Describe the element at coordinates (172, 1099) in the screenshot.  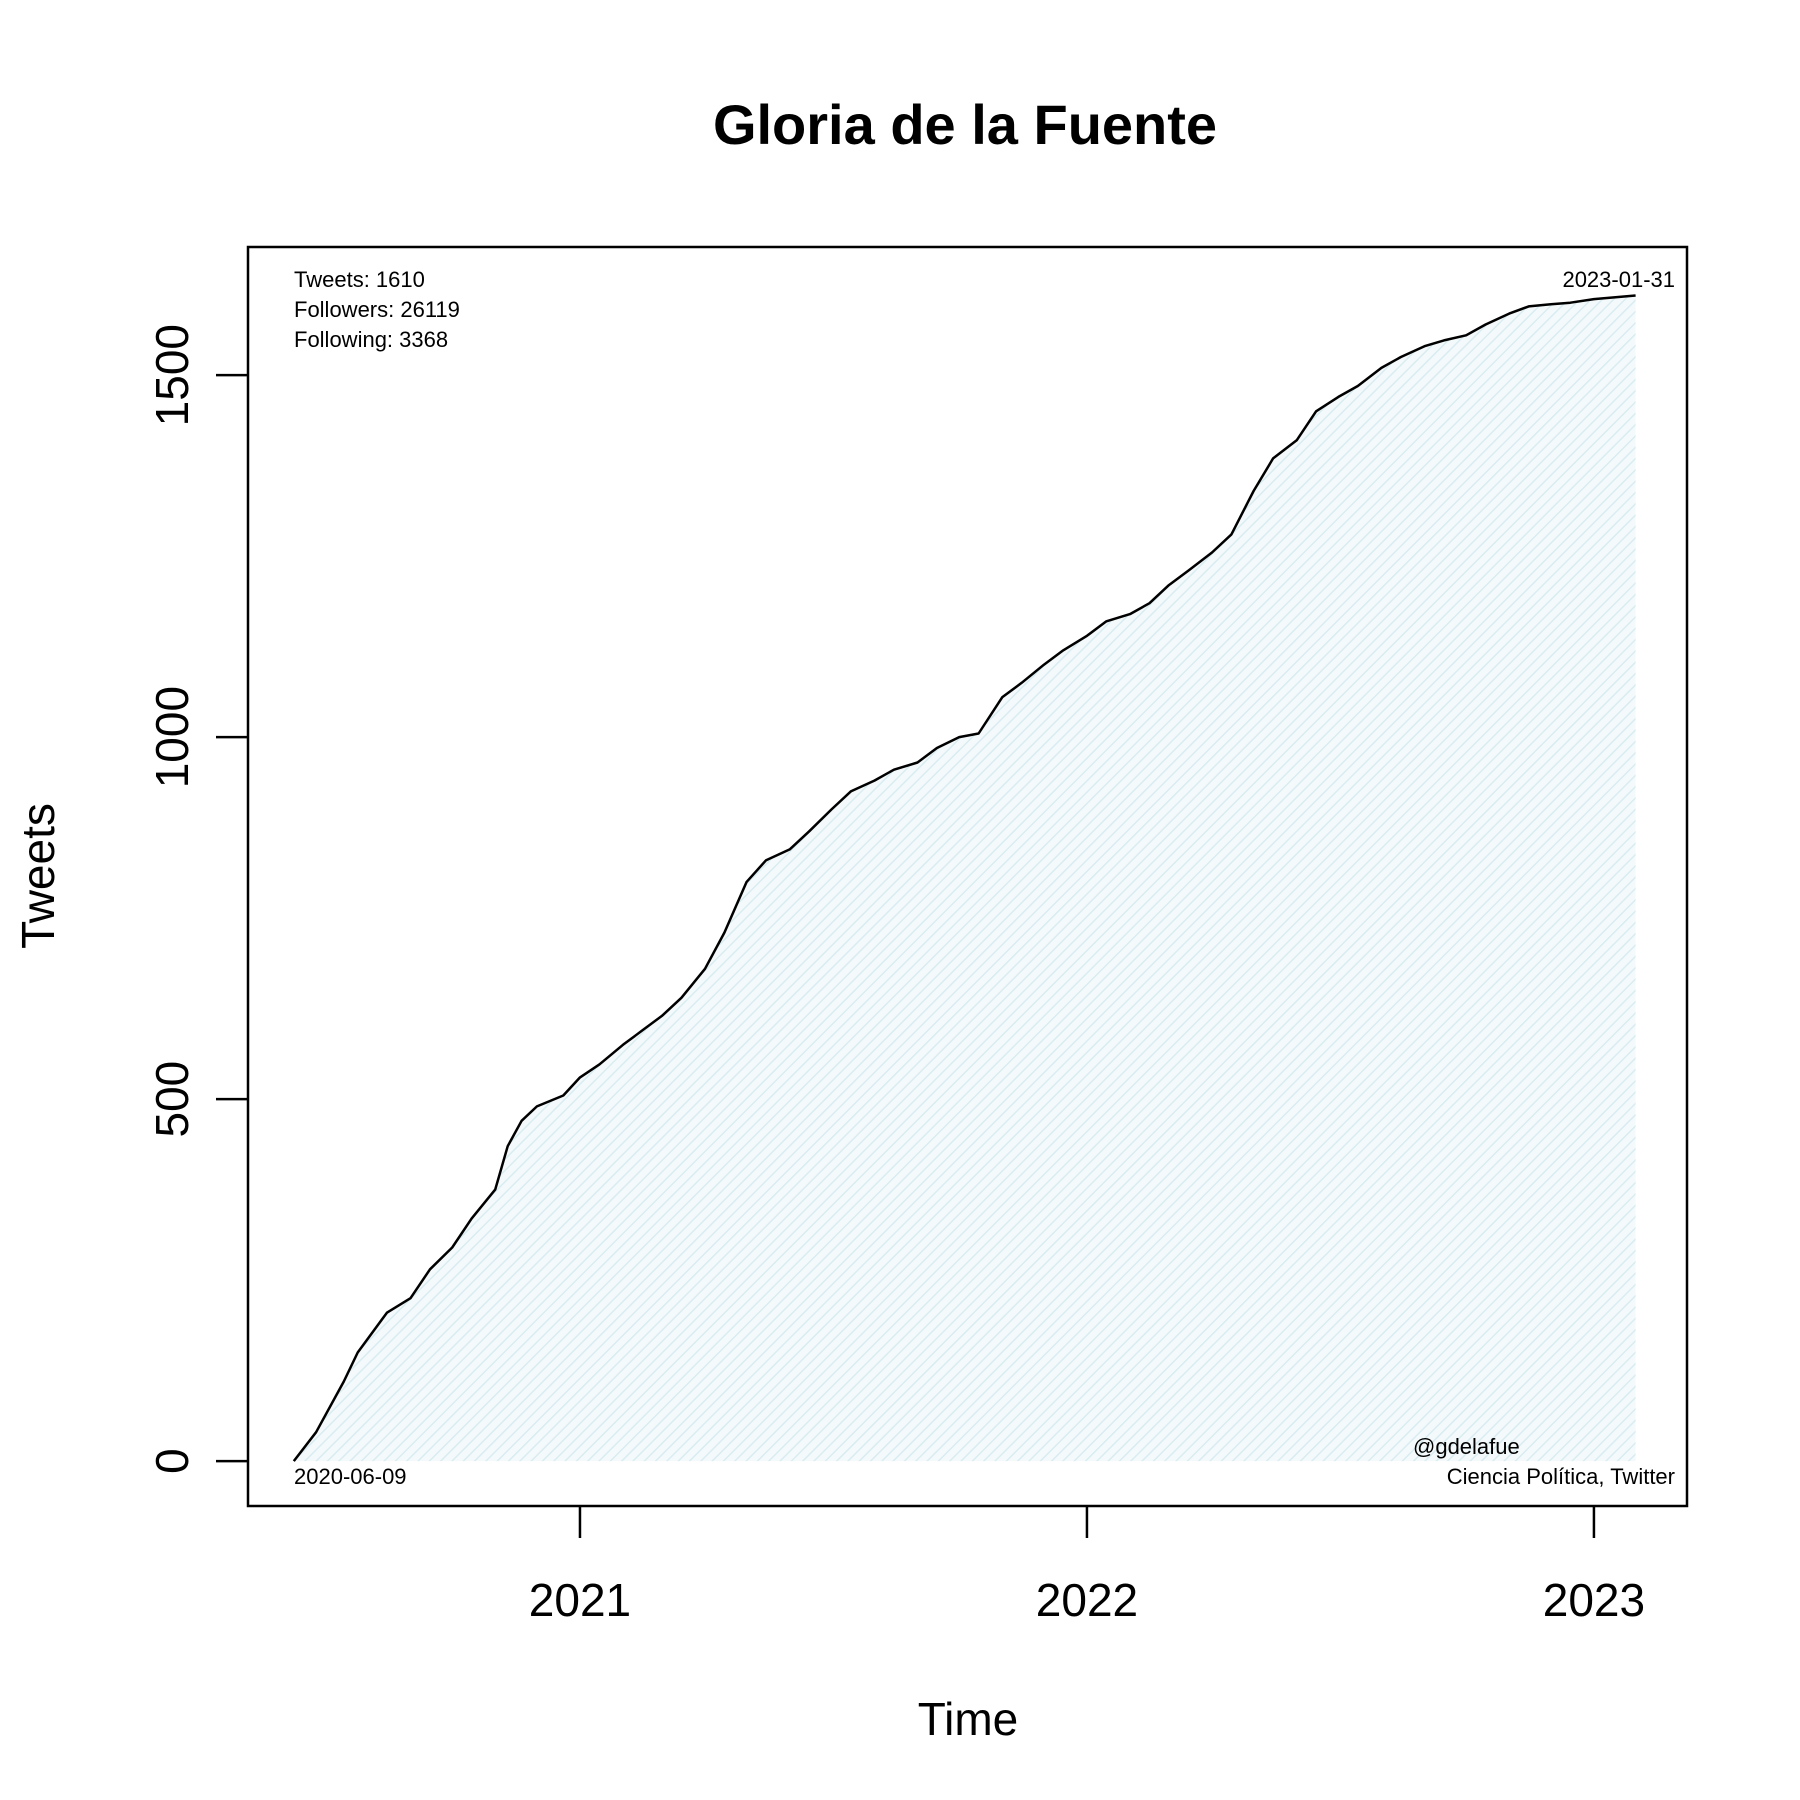
I see `y-tick-label-500: 500` at that location.